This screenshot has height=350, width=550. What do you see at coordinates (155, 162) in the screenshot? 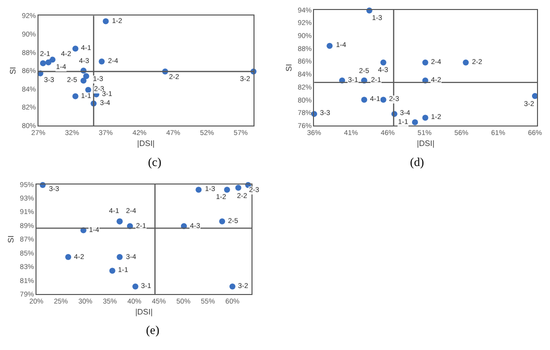
I see `text: (c)` at bounding box center [155, 162].